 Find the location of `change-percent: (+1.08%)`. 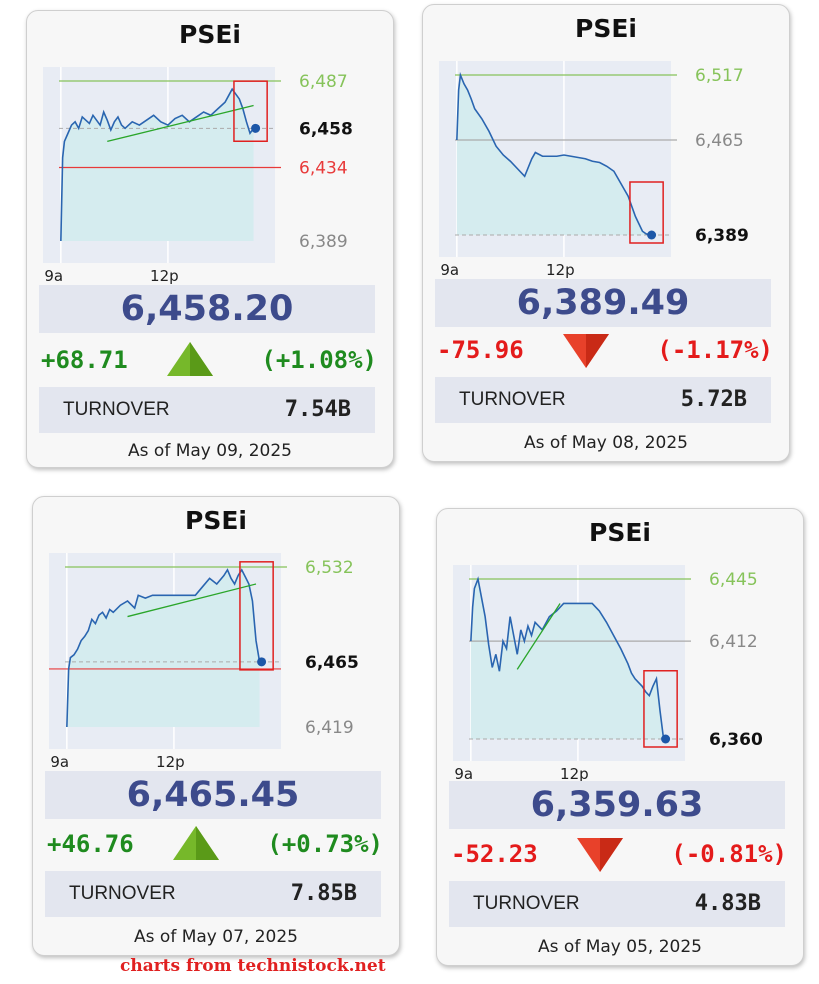

change-percent: (+1.08%) is located at coordinates (319, 360).